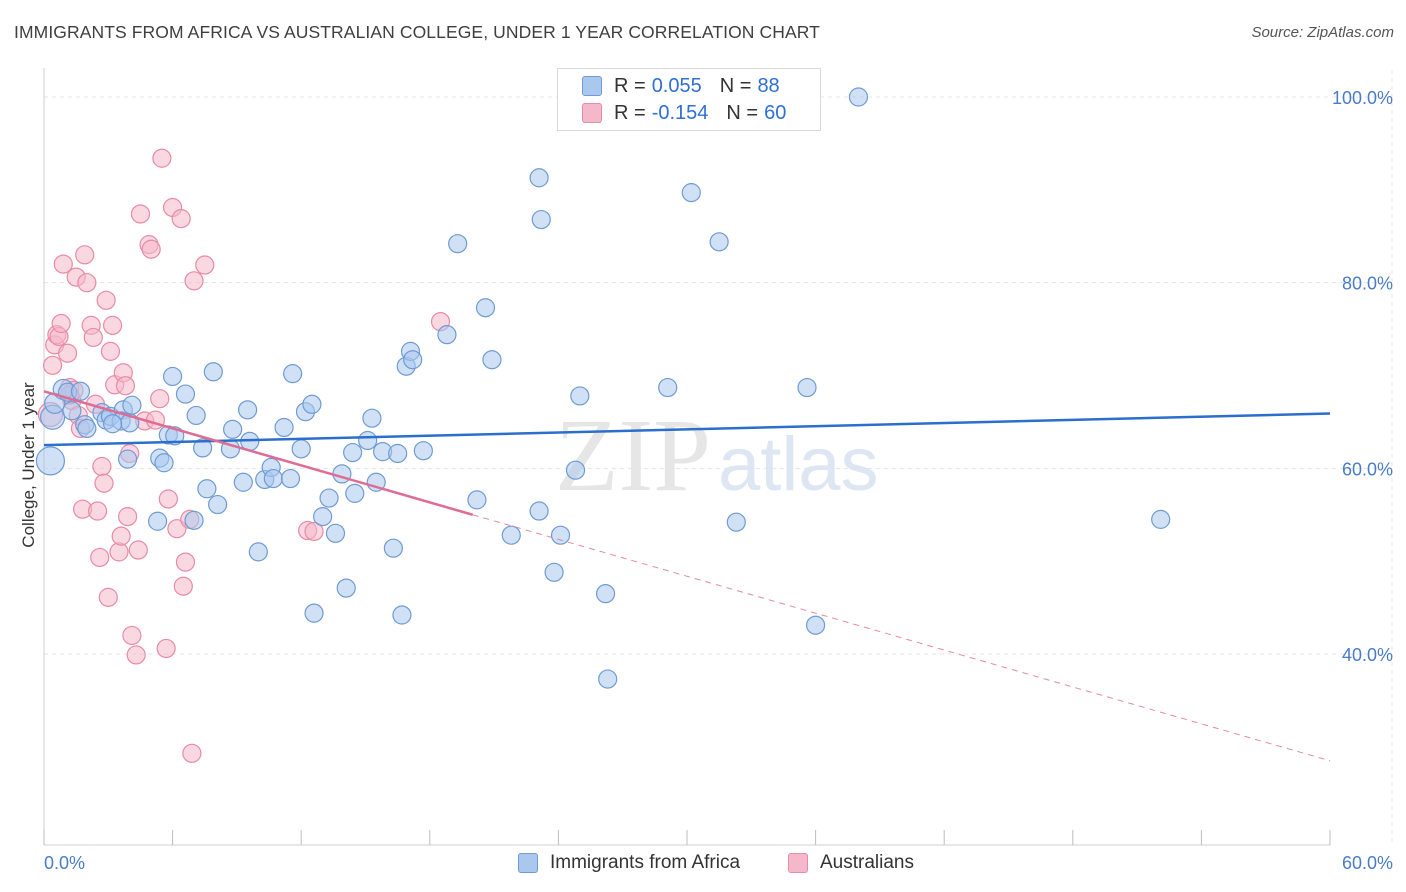 This screenshot has width=1406, height=892. I want to click on y-axis-label: College, Under 1 year, so click(28, 465).